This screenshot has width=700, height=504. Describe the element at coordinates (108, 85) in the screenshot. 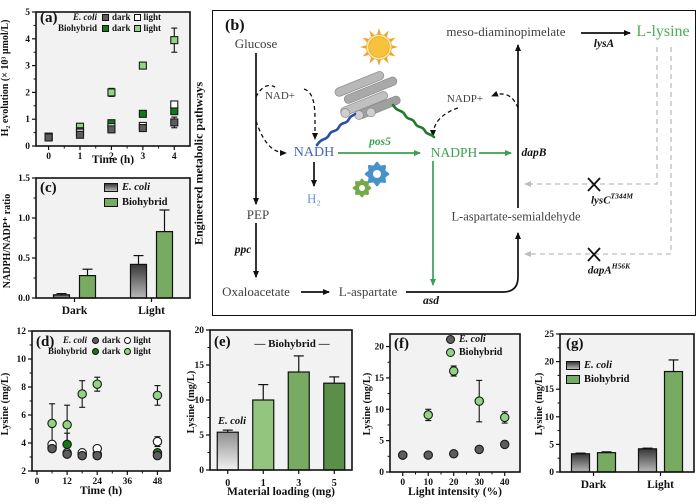

I see `chart-canvas-a: 0 1 2 3 4 0 1 2 3 4 5` at that location.